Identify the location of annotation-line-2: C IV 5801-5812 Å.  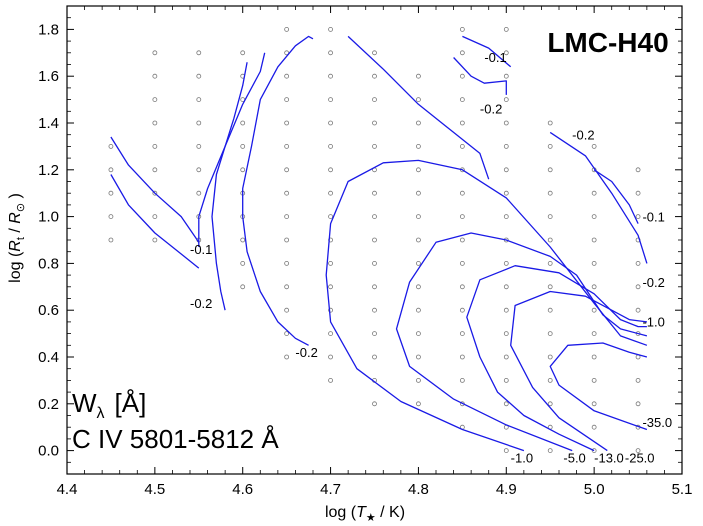
(175, 439).